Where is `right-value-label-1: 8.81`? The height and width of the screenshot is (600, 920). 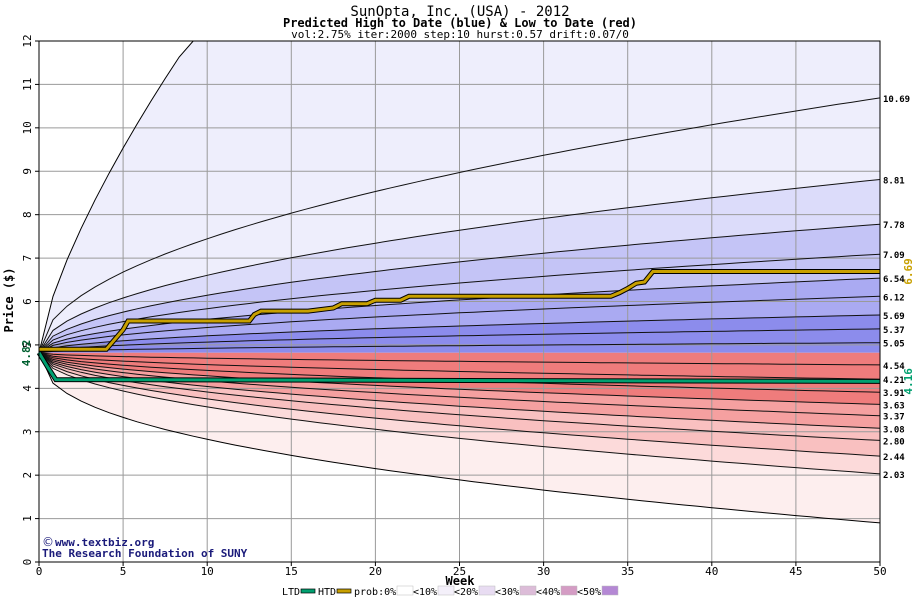 right-value-label-1: 8.81 is located at coordinates (894, 181).